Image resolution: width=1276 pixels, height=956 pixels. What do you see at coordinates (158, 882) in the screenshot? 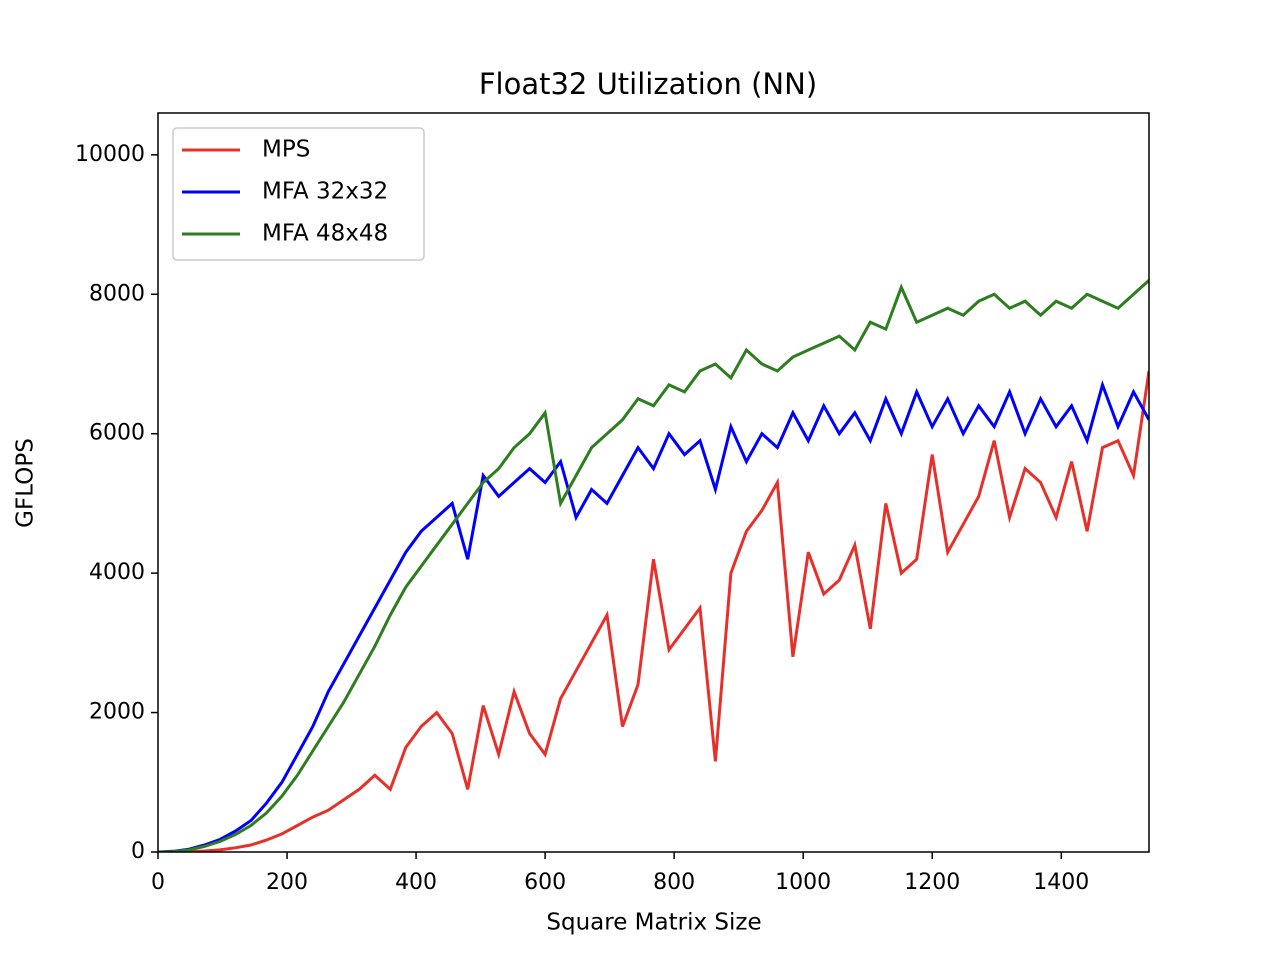
I see `x-tick-label: 0` at bounding box center [158, 882].